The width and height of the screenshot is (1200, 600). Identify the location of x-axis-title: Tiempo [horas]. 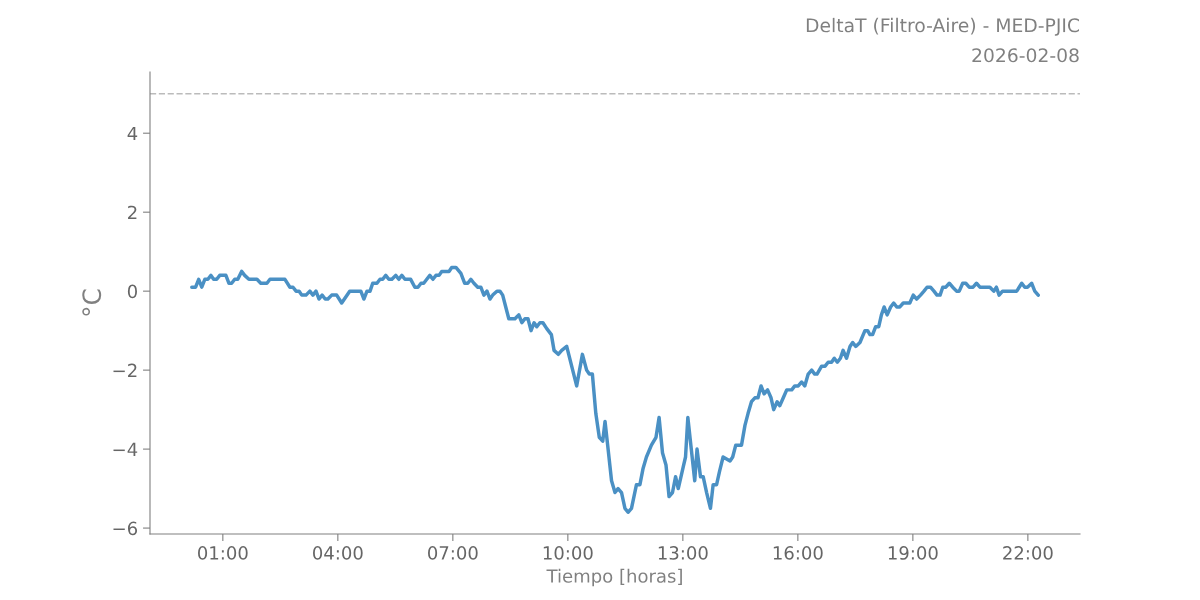
(614, 577).